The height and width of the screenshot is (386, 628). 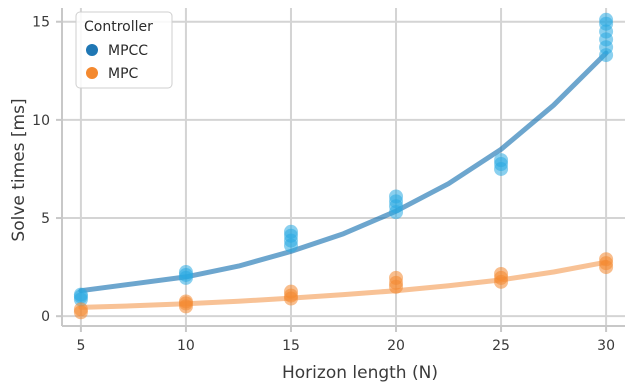 What do you see at coordinates (80, 346) in the screenshot?
I see `x-tick-label: 5` at bounding box center [80, 346].